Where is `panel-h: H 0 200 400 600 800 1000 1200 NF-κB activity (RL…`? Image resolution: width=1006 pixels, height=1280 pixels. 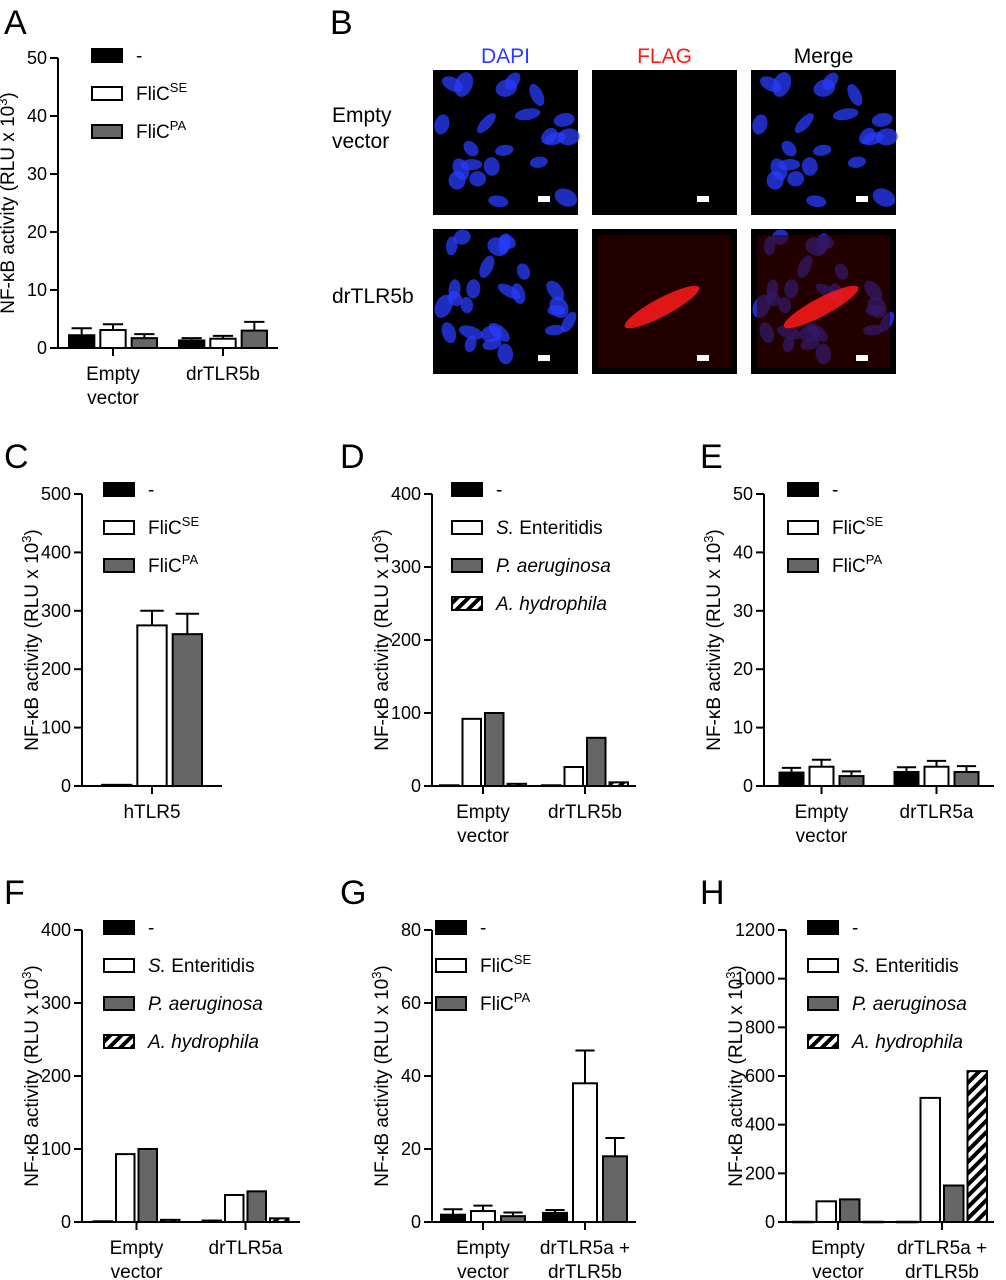
panel-h: H 0 200 400 600 800 1000 1200 NF-κB activity (RL… is located at coordinates (847, 1077).